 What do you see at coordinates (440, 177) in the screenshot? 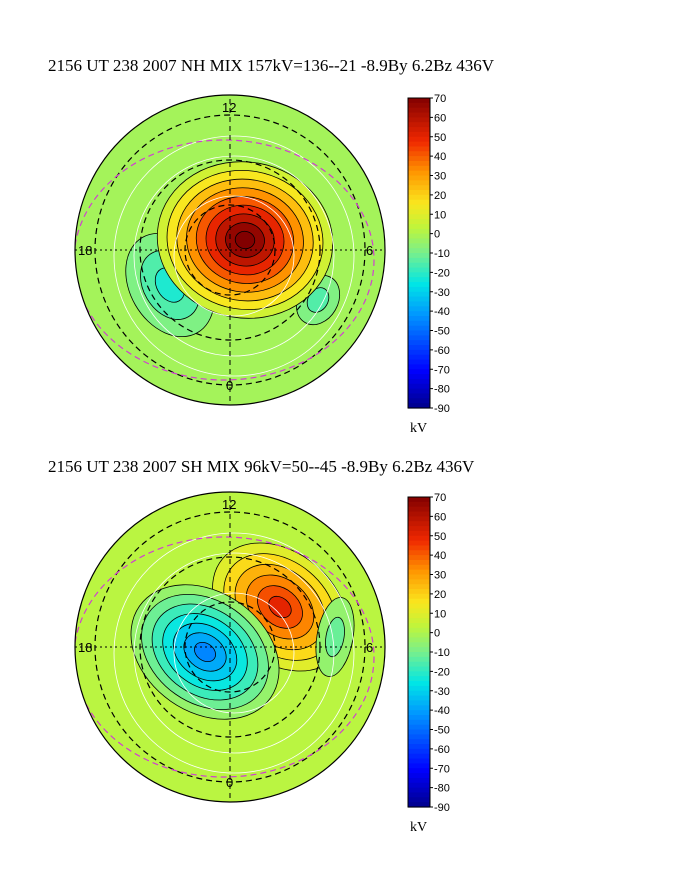
I see `nh-colorbar-tick-label: 30` at bounding box center [440, 177].